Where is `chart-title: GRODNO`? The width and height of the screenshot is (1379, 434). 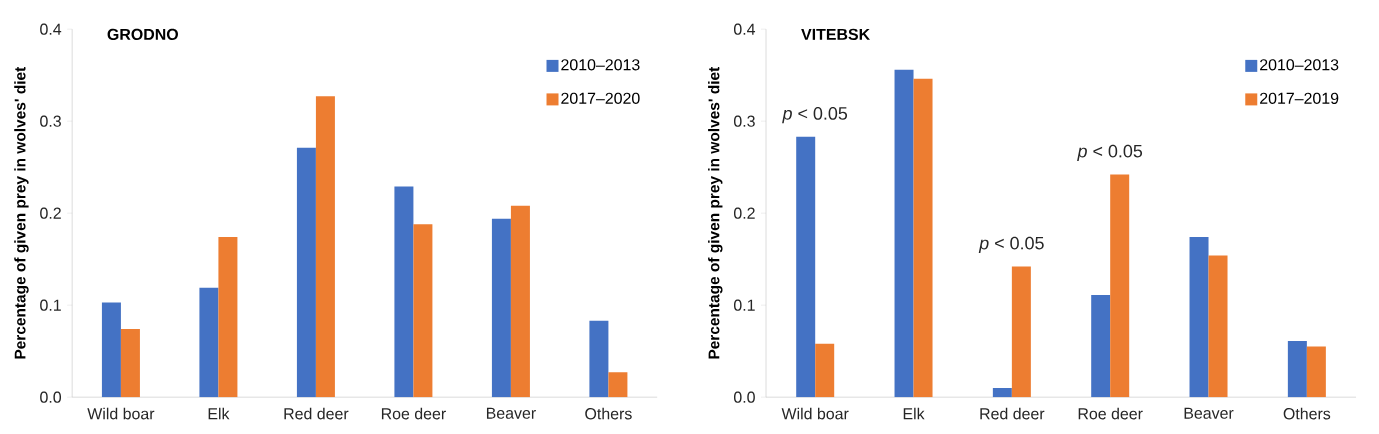 chart-title: GRODNO is located at coordinates (142, 34).